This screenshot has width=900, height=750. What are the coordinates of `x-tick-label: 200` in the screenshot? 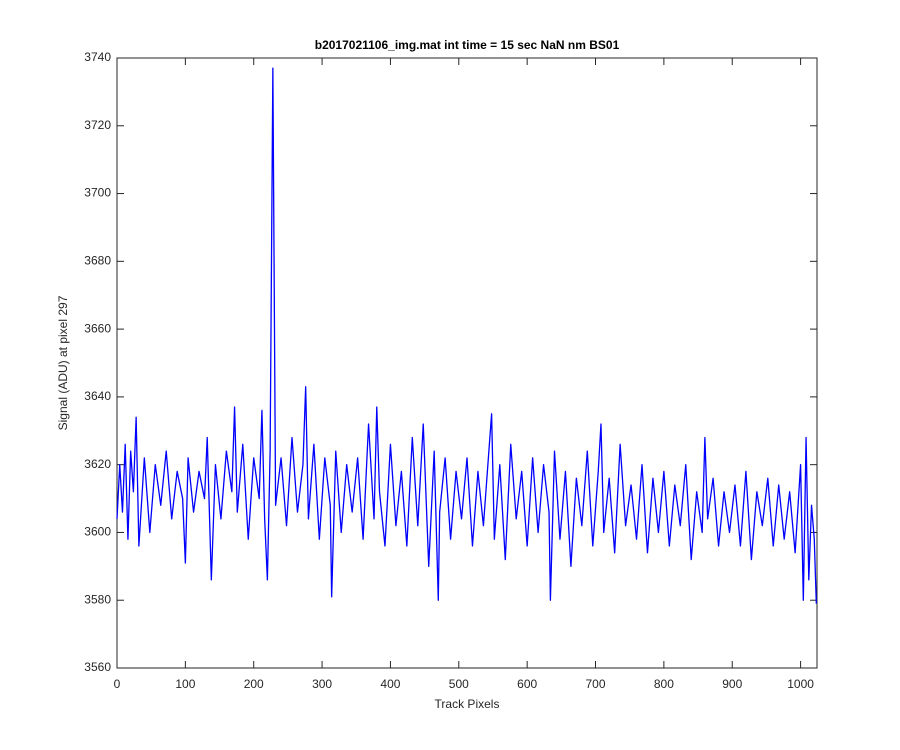 It's located at (254, 684).